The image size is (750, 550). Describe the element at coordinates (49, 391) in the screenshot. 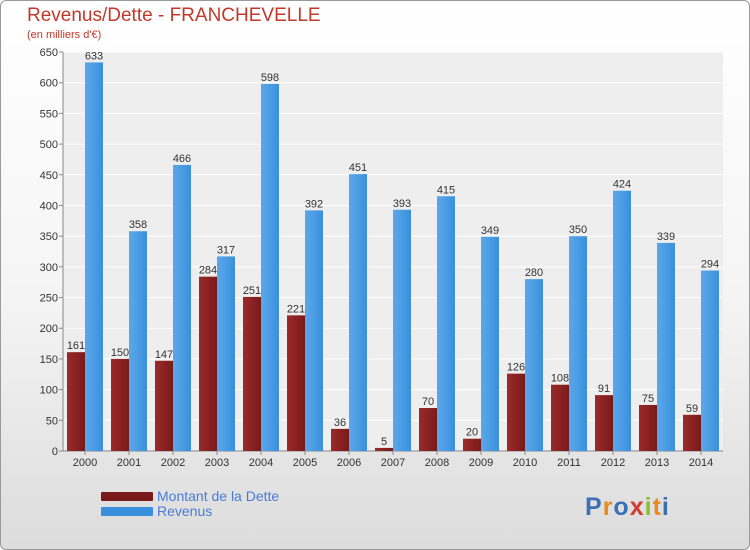

I see `y-tick-label: 100` at that location.